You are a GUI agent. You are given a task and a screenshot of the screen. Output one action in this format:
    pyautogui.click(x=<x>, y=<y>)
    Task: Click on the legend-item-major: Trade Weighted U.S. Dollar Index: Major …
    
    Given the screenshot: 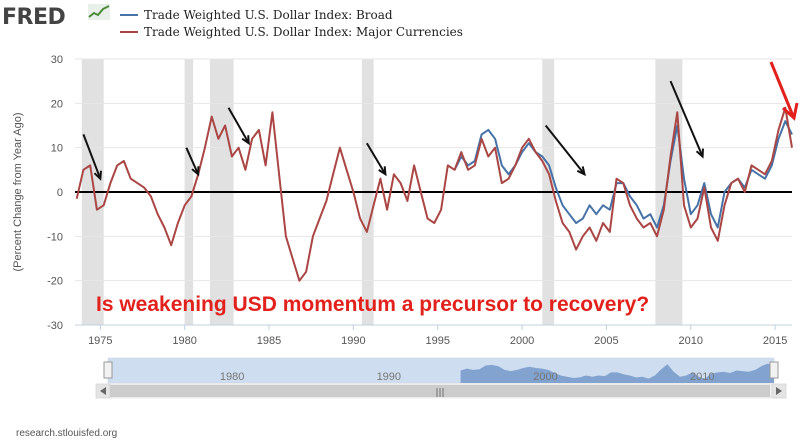 What is the action you would take?
    pyautogui.click(x=291, y=32)
    